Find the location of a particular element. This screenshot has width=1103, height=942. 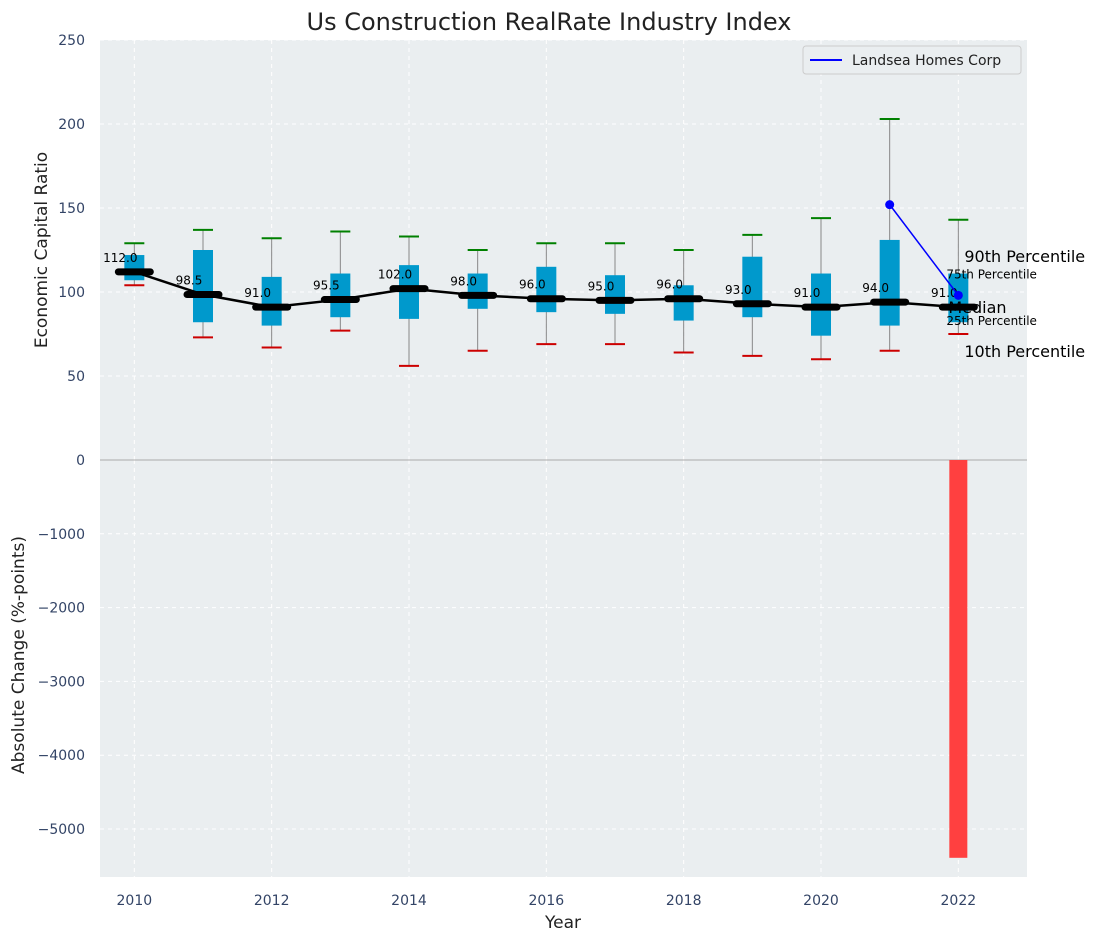

change-bar is located at coordinates (958, 659).